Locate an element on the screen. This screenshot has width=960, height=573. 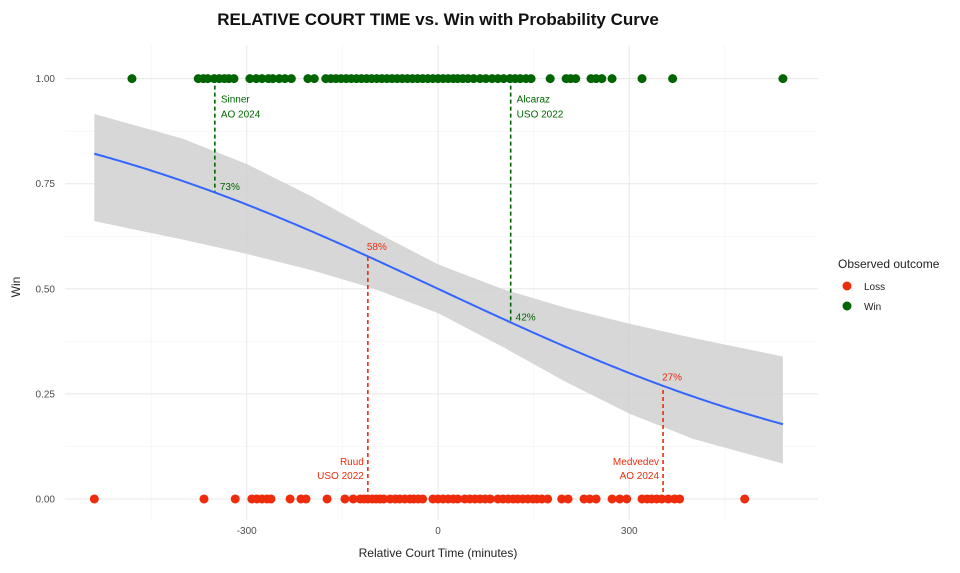
annotation-name: Alcaraz is located at coordinates (533, 100).